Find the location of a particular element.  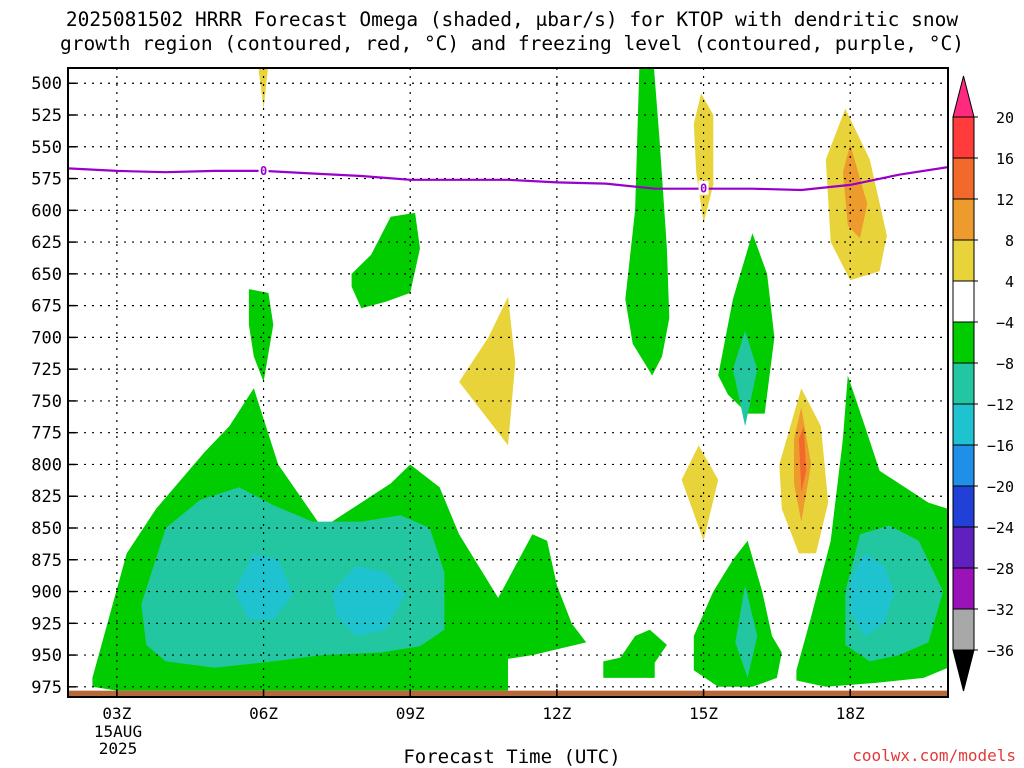

y-tick-label-700: 700 is located at coordinates (46, 338).